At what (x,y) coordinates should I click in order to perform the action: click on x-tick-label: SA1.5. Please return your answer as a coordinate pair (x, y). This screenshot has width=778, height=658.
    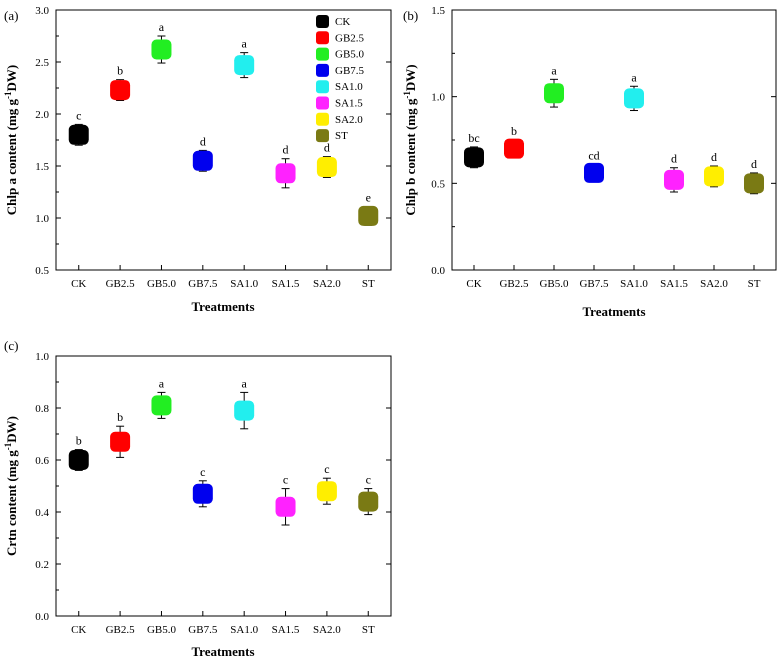
    Looking at the image, I should click on (674, 284).